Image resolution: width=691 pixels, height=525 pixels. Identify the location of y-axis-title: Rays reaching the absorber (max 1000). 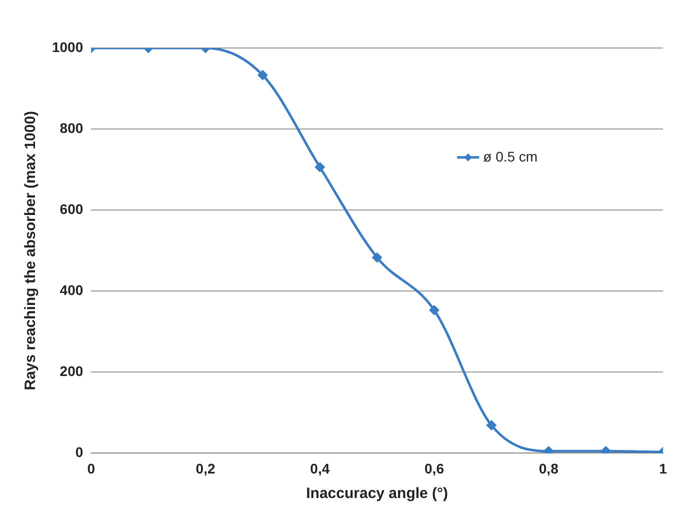
(31, 250).